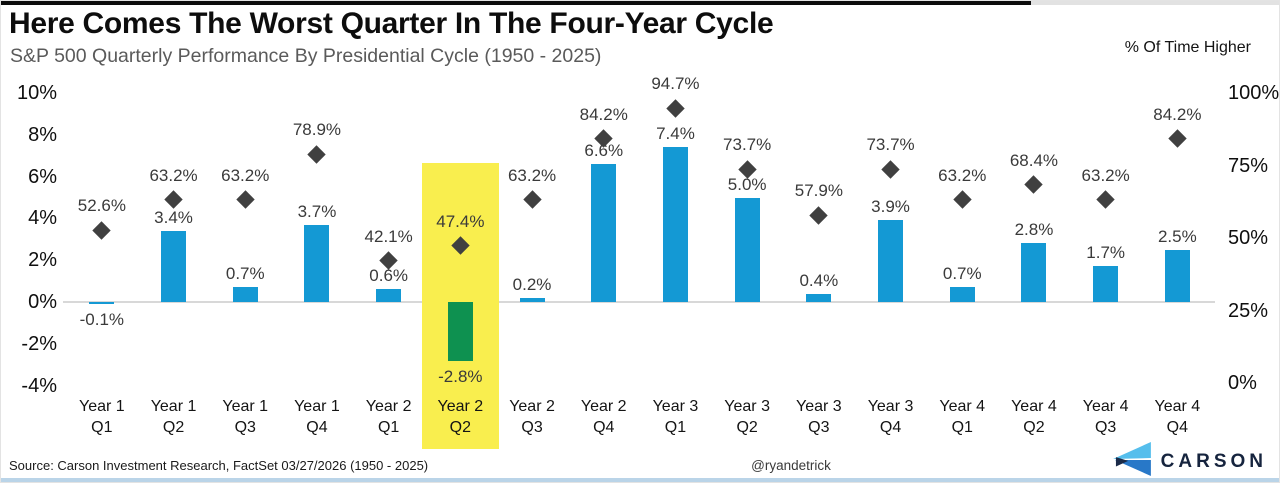 The image size is (1280, 483). I want to click on right-axis-tick: 75%, so click(1248, 165).